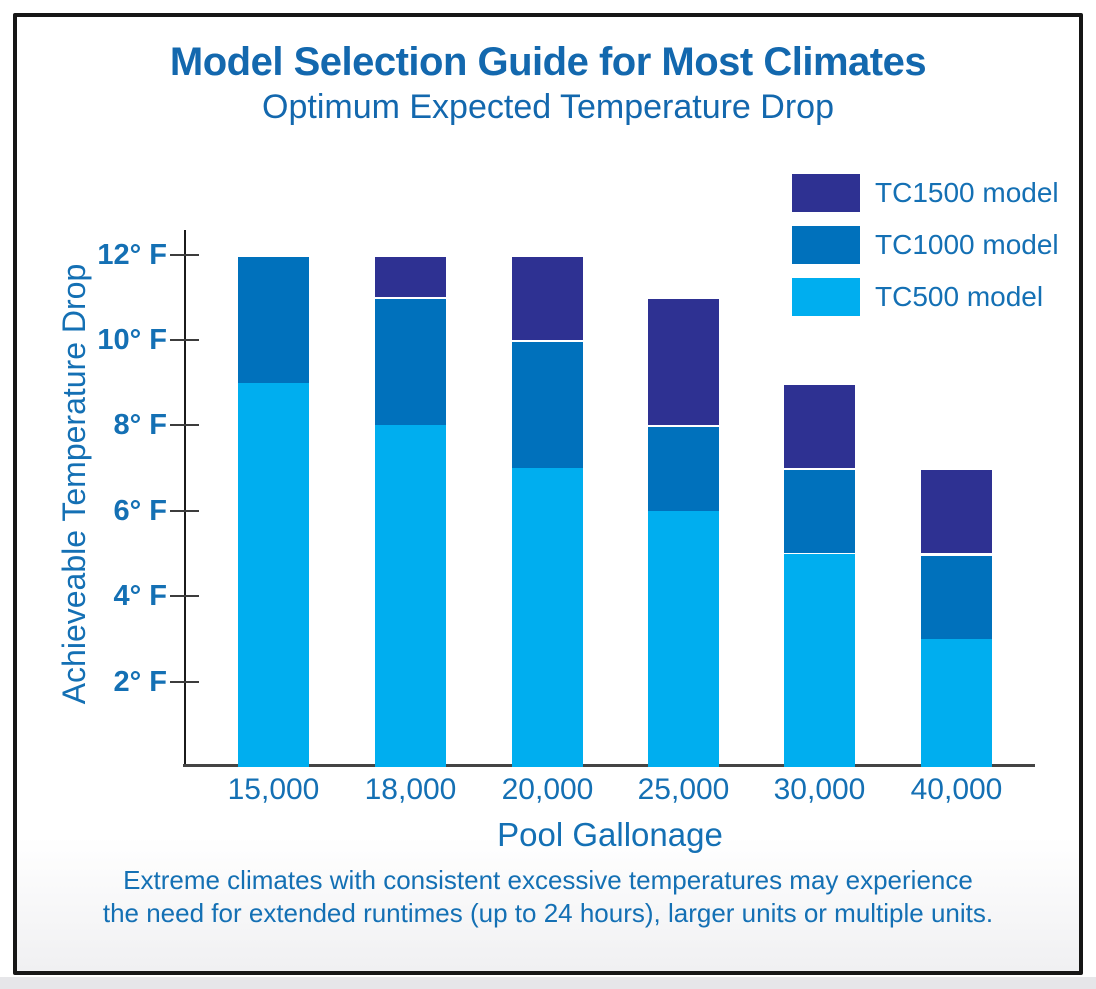 Image resolution: width=1096 pixels, height=989 pixels. What do you see at coordinates (548, 62) in the screenshot?
I see `chart-title: Model Selection Guide for Most Climates` at bounding box center [548, 62].